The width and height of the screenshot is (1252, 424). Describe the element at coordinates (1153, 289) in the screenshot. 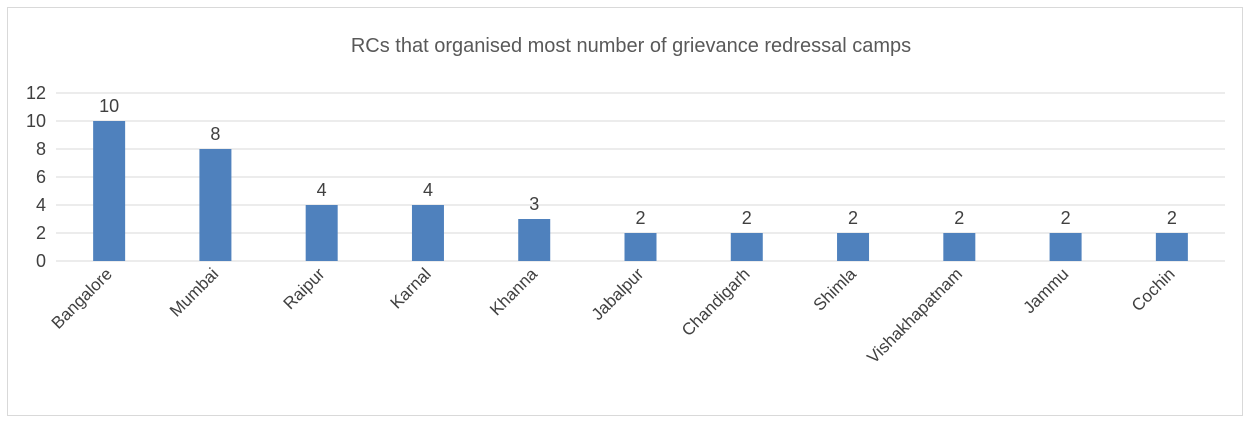

I see `x-tick-label: Cochin` at that location.